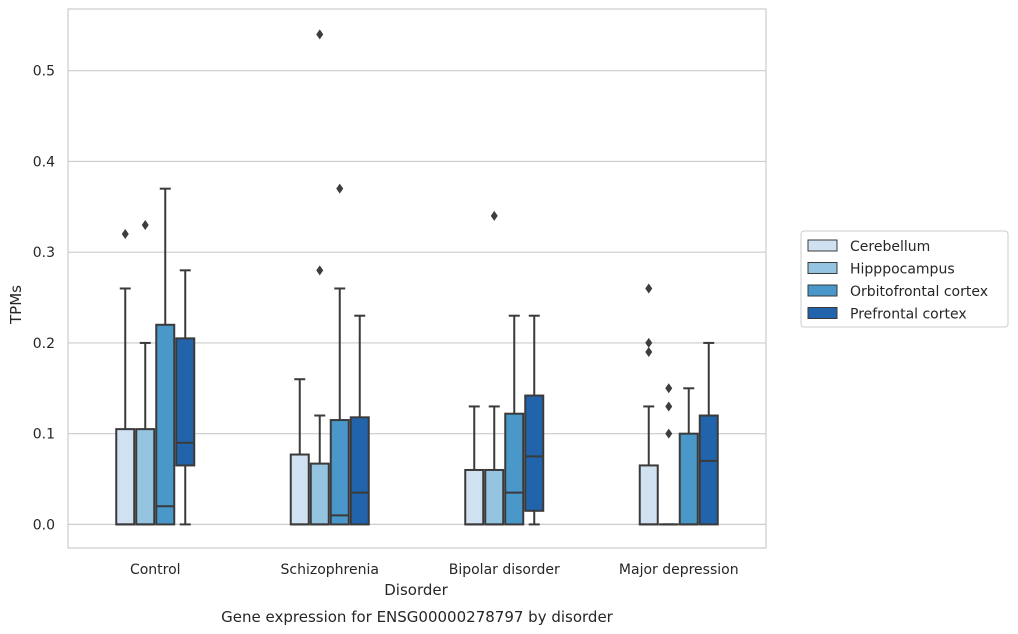 This screenshot has width=1018, height=634. I want to click on x-axis-label: Disorder, so click(416, 590).